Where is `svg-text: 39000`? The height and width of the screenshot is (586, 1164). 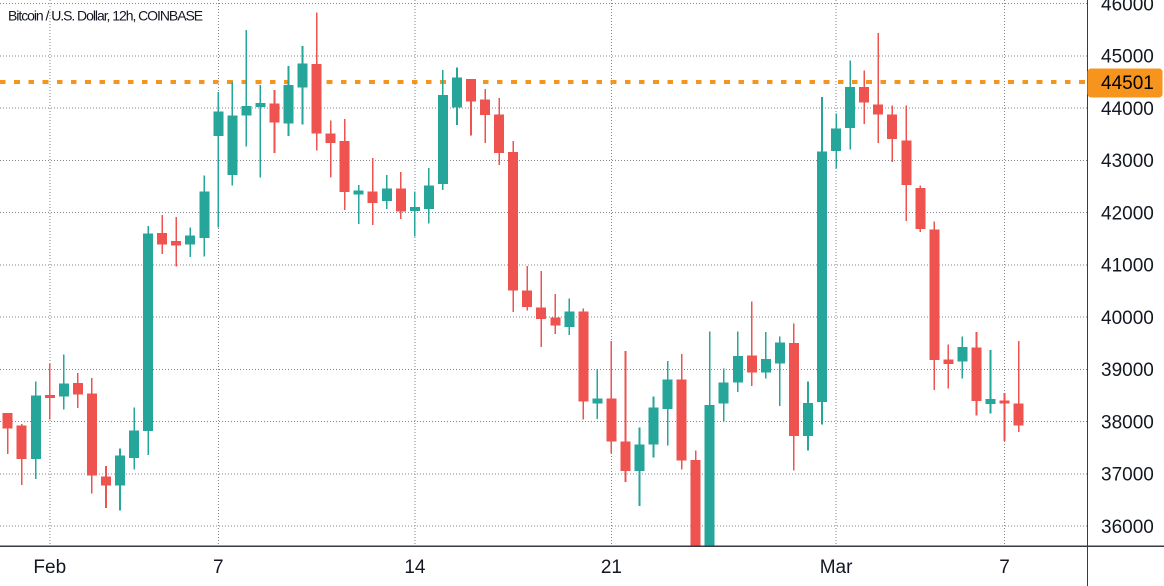 svg-text: 39000 is located at coordinates (1127, 370).